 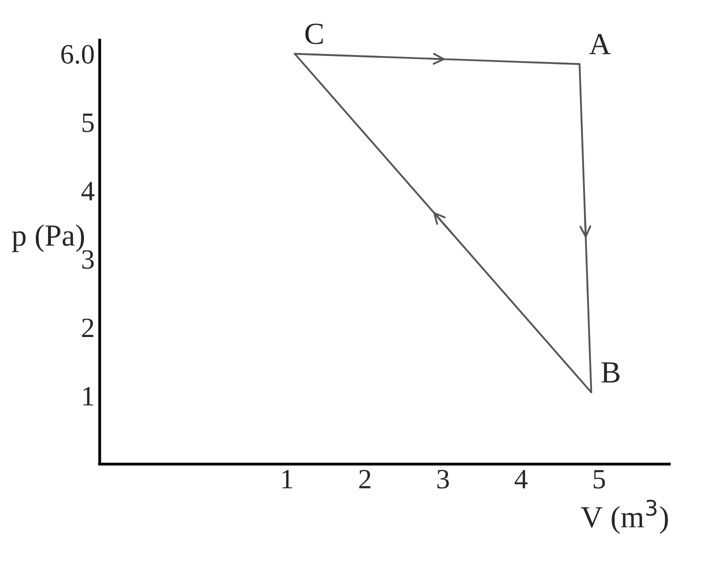 I want to click on annotation: B, so click(x=610, y=372).